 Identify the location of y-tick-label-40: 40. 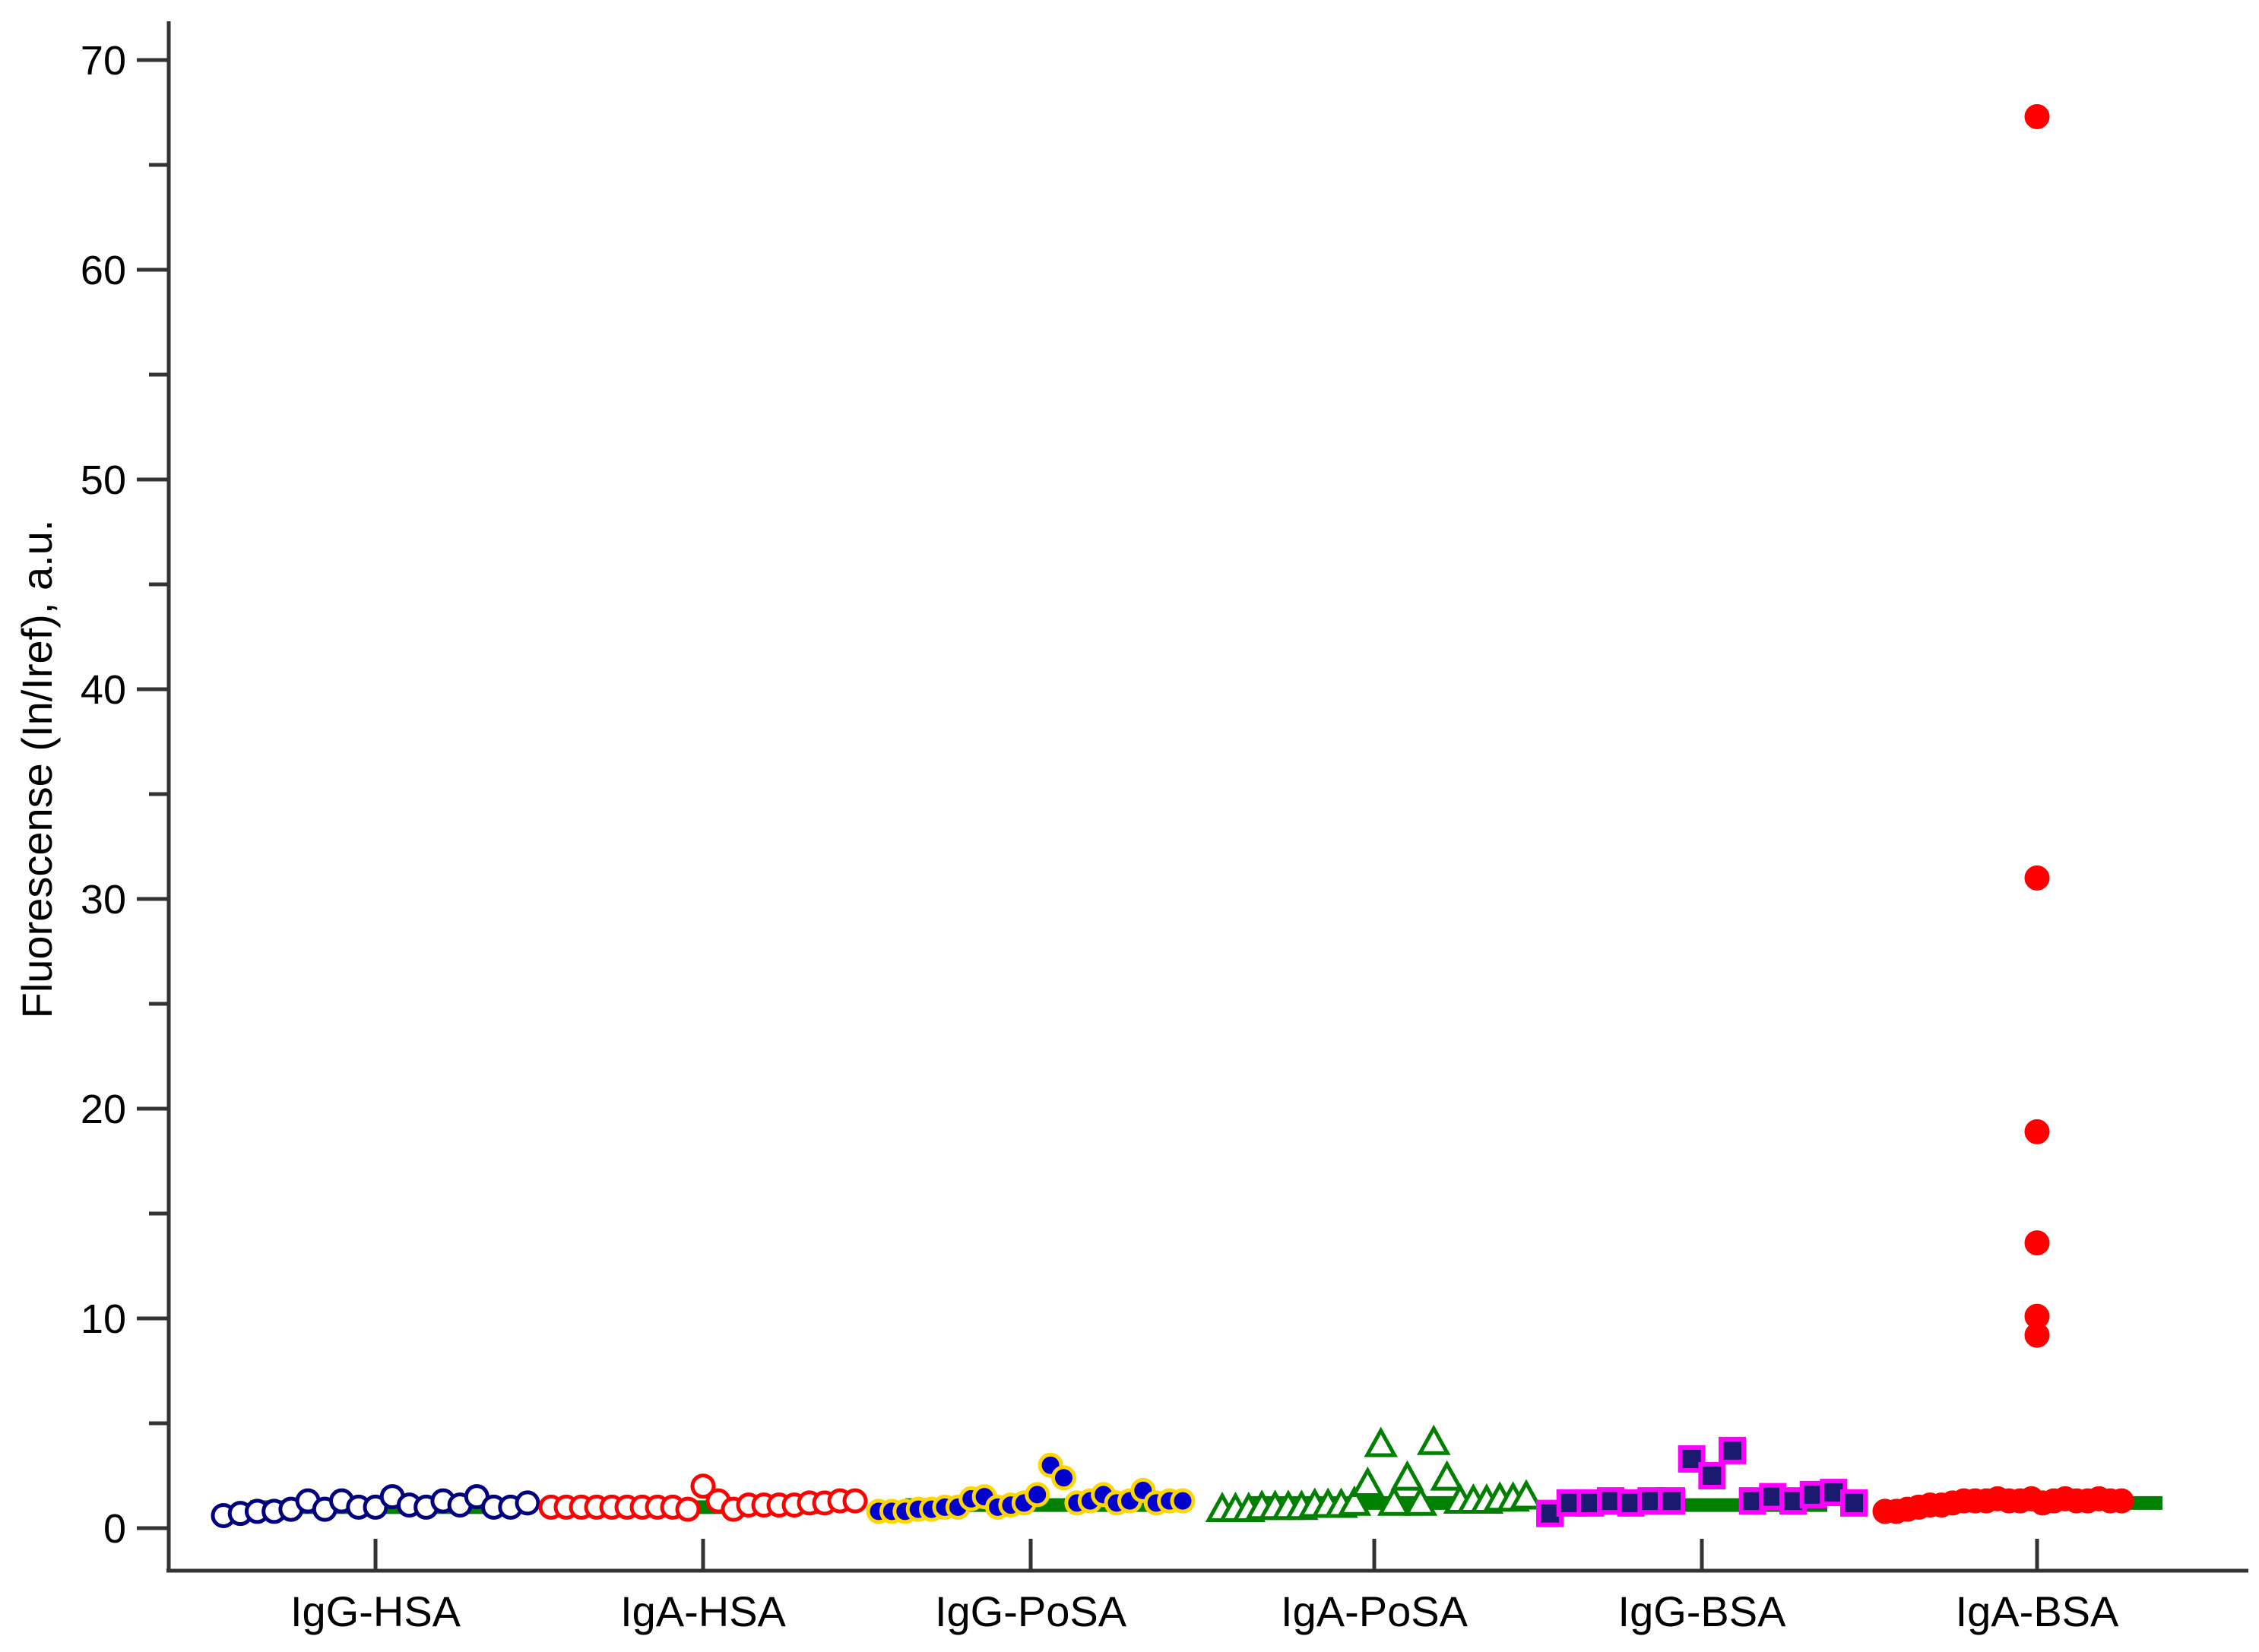
(103, 690).